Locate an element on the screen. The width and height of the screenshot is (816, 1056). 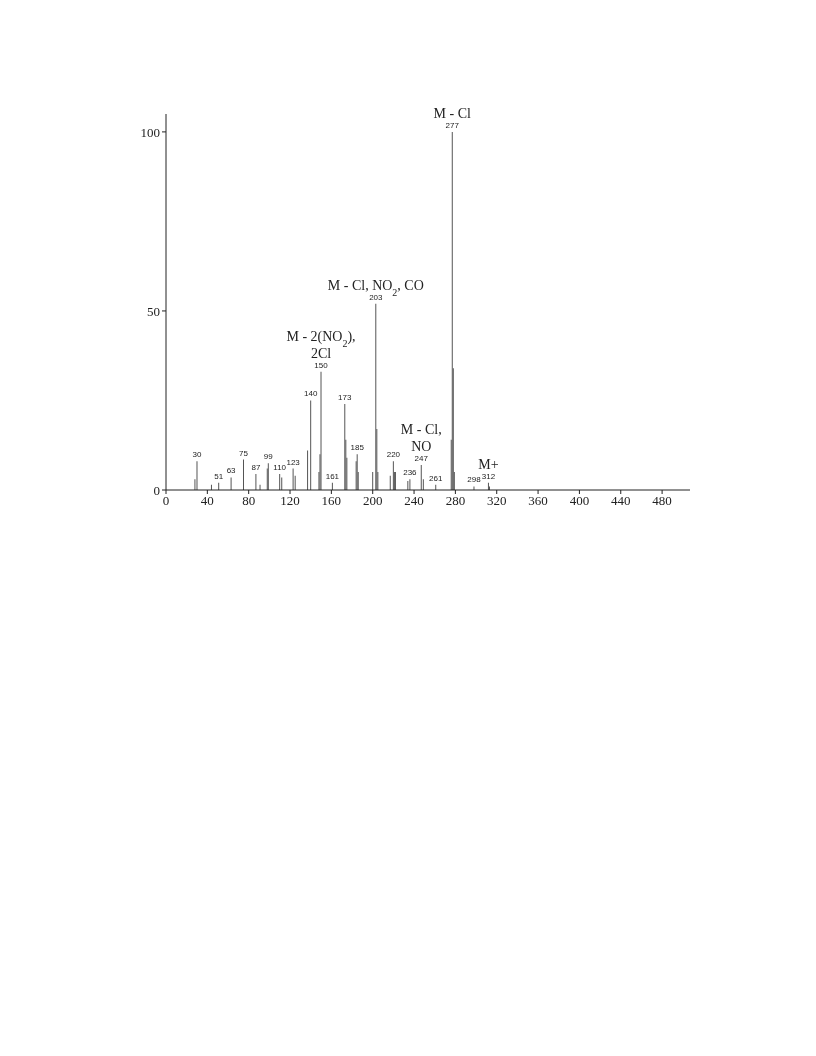
x-tick-label: 280 is located at coordinates (455, 501).